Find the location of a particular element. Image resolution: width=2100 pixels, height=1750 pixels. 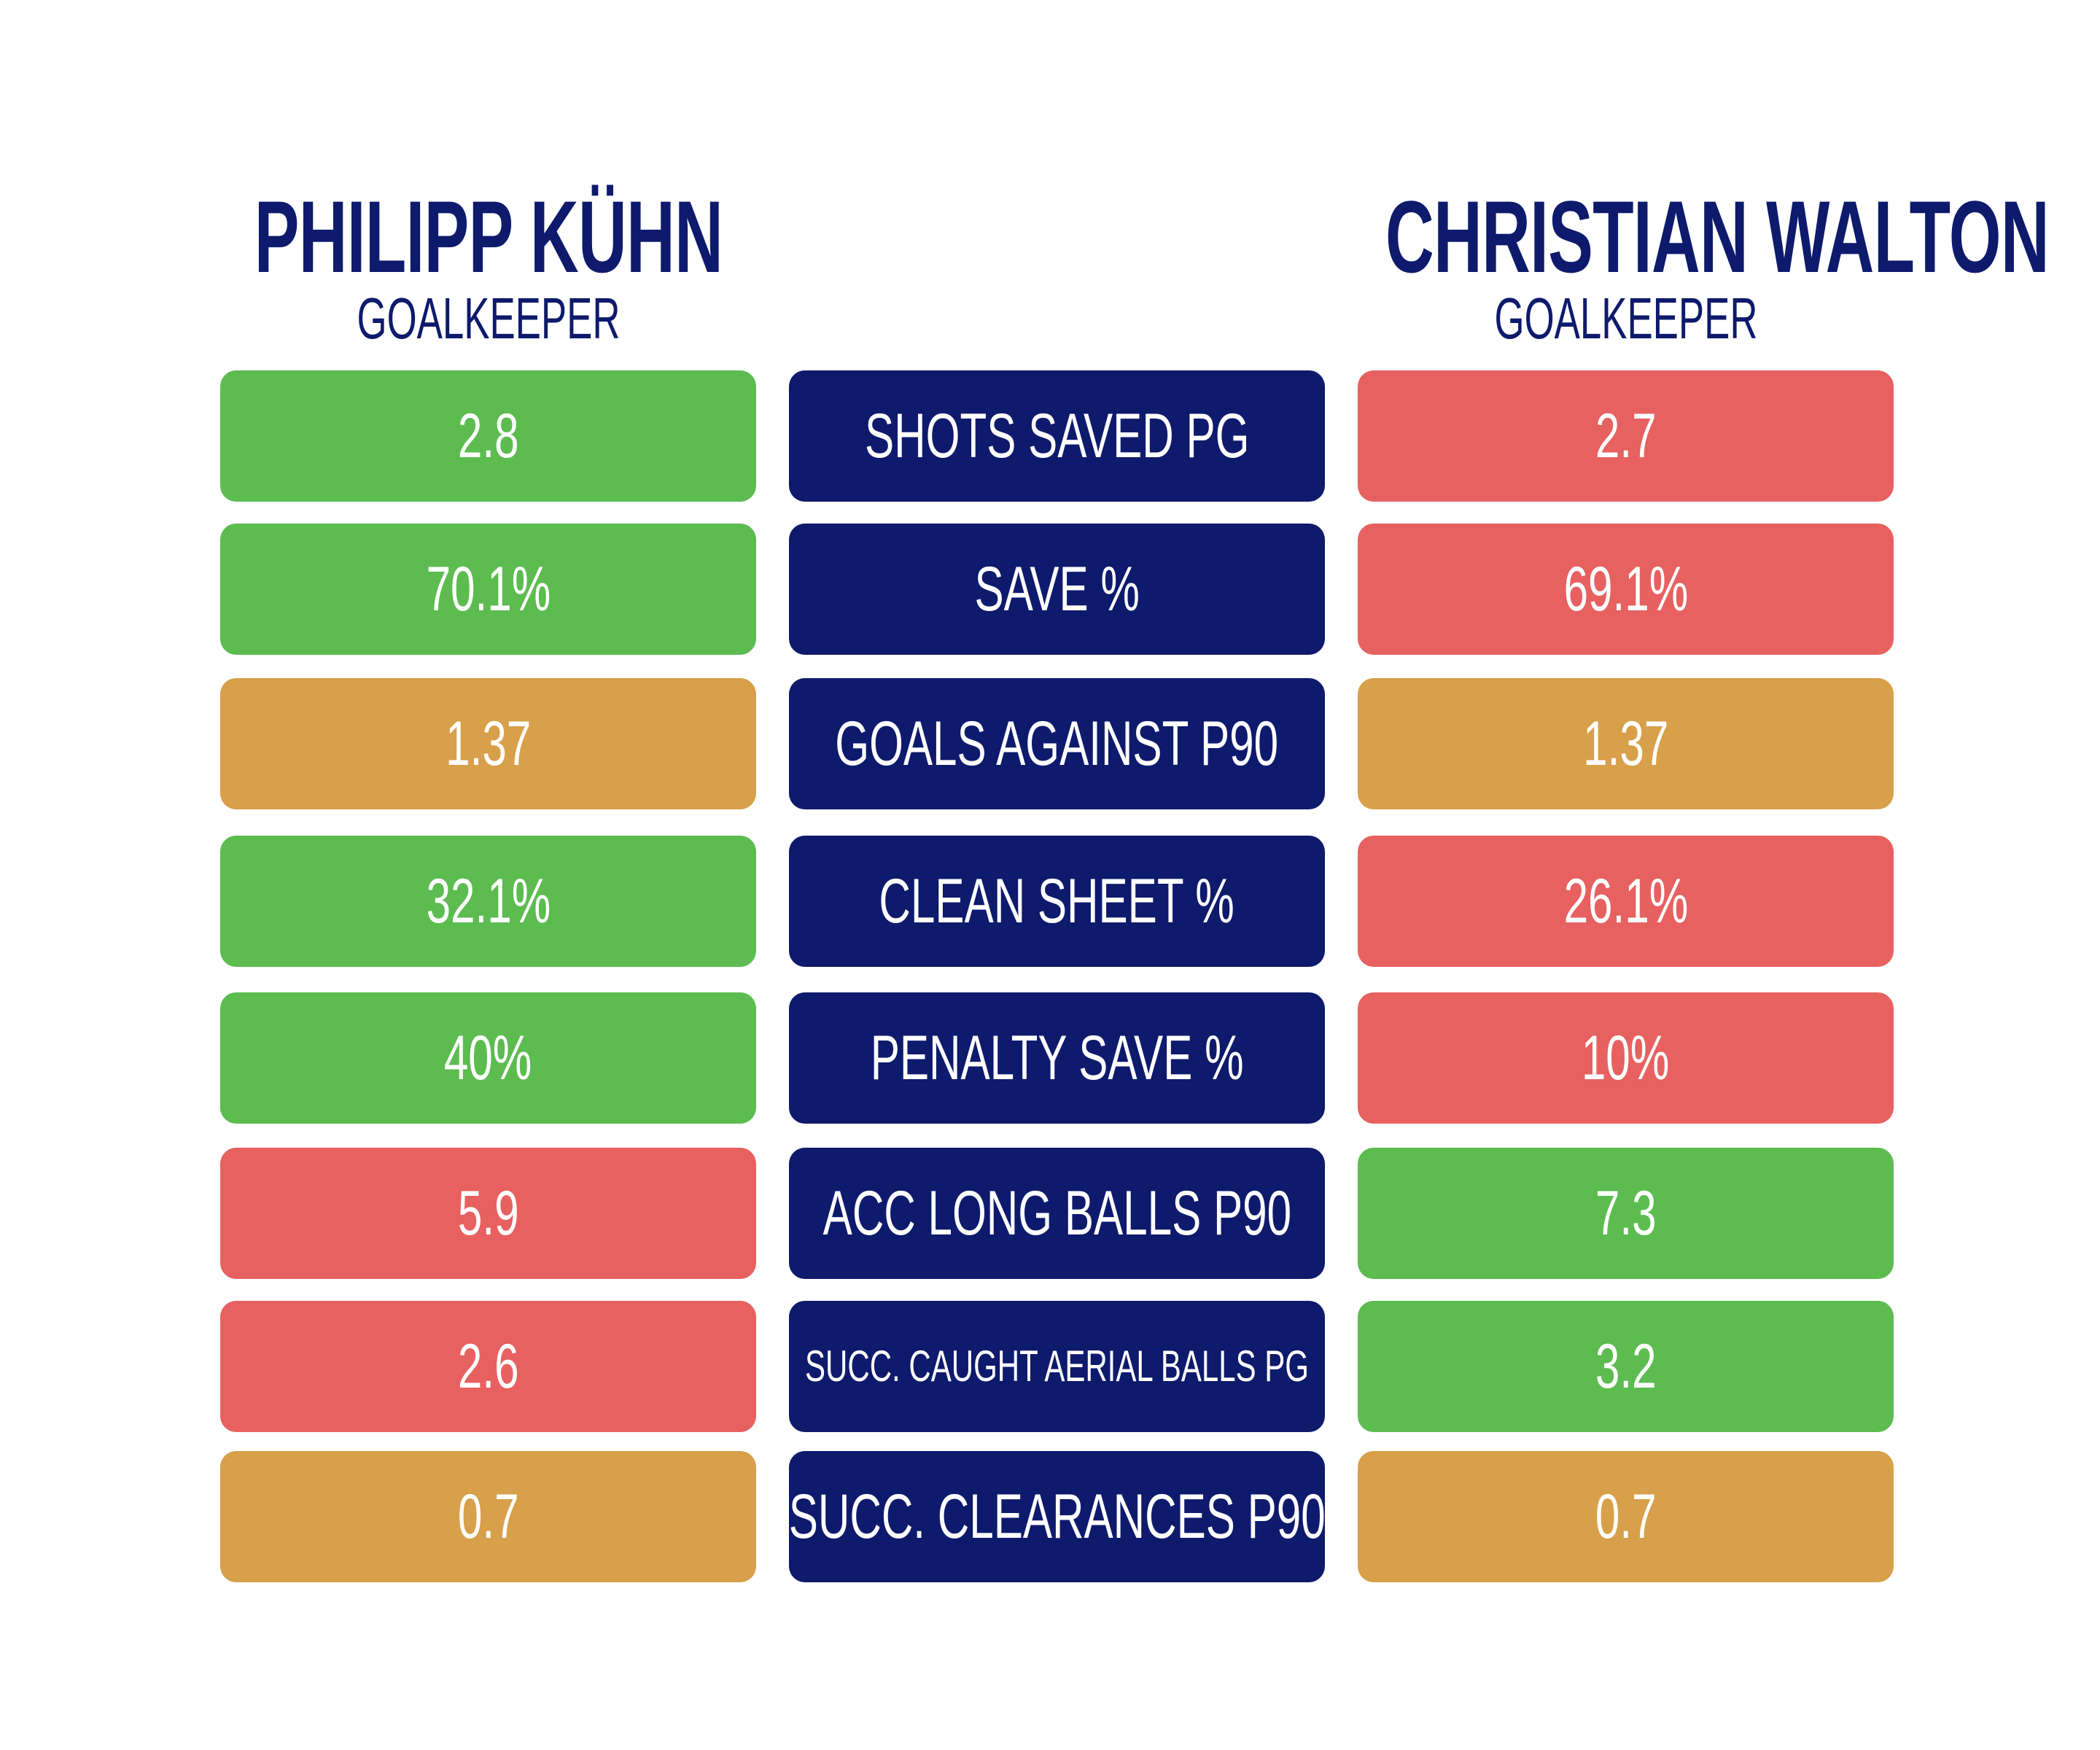

player-header-left: PHILIPP KÜHN GOALKEEPER is located at coordinates (488, 267).